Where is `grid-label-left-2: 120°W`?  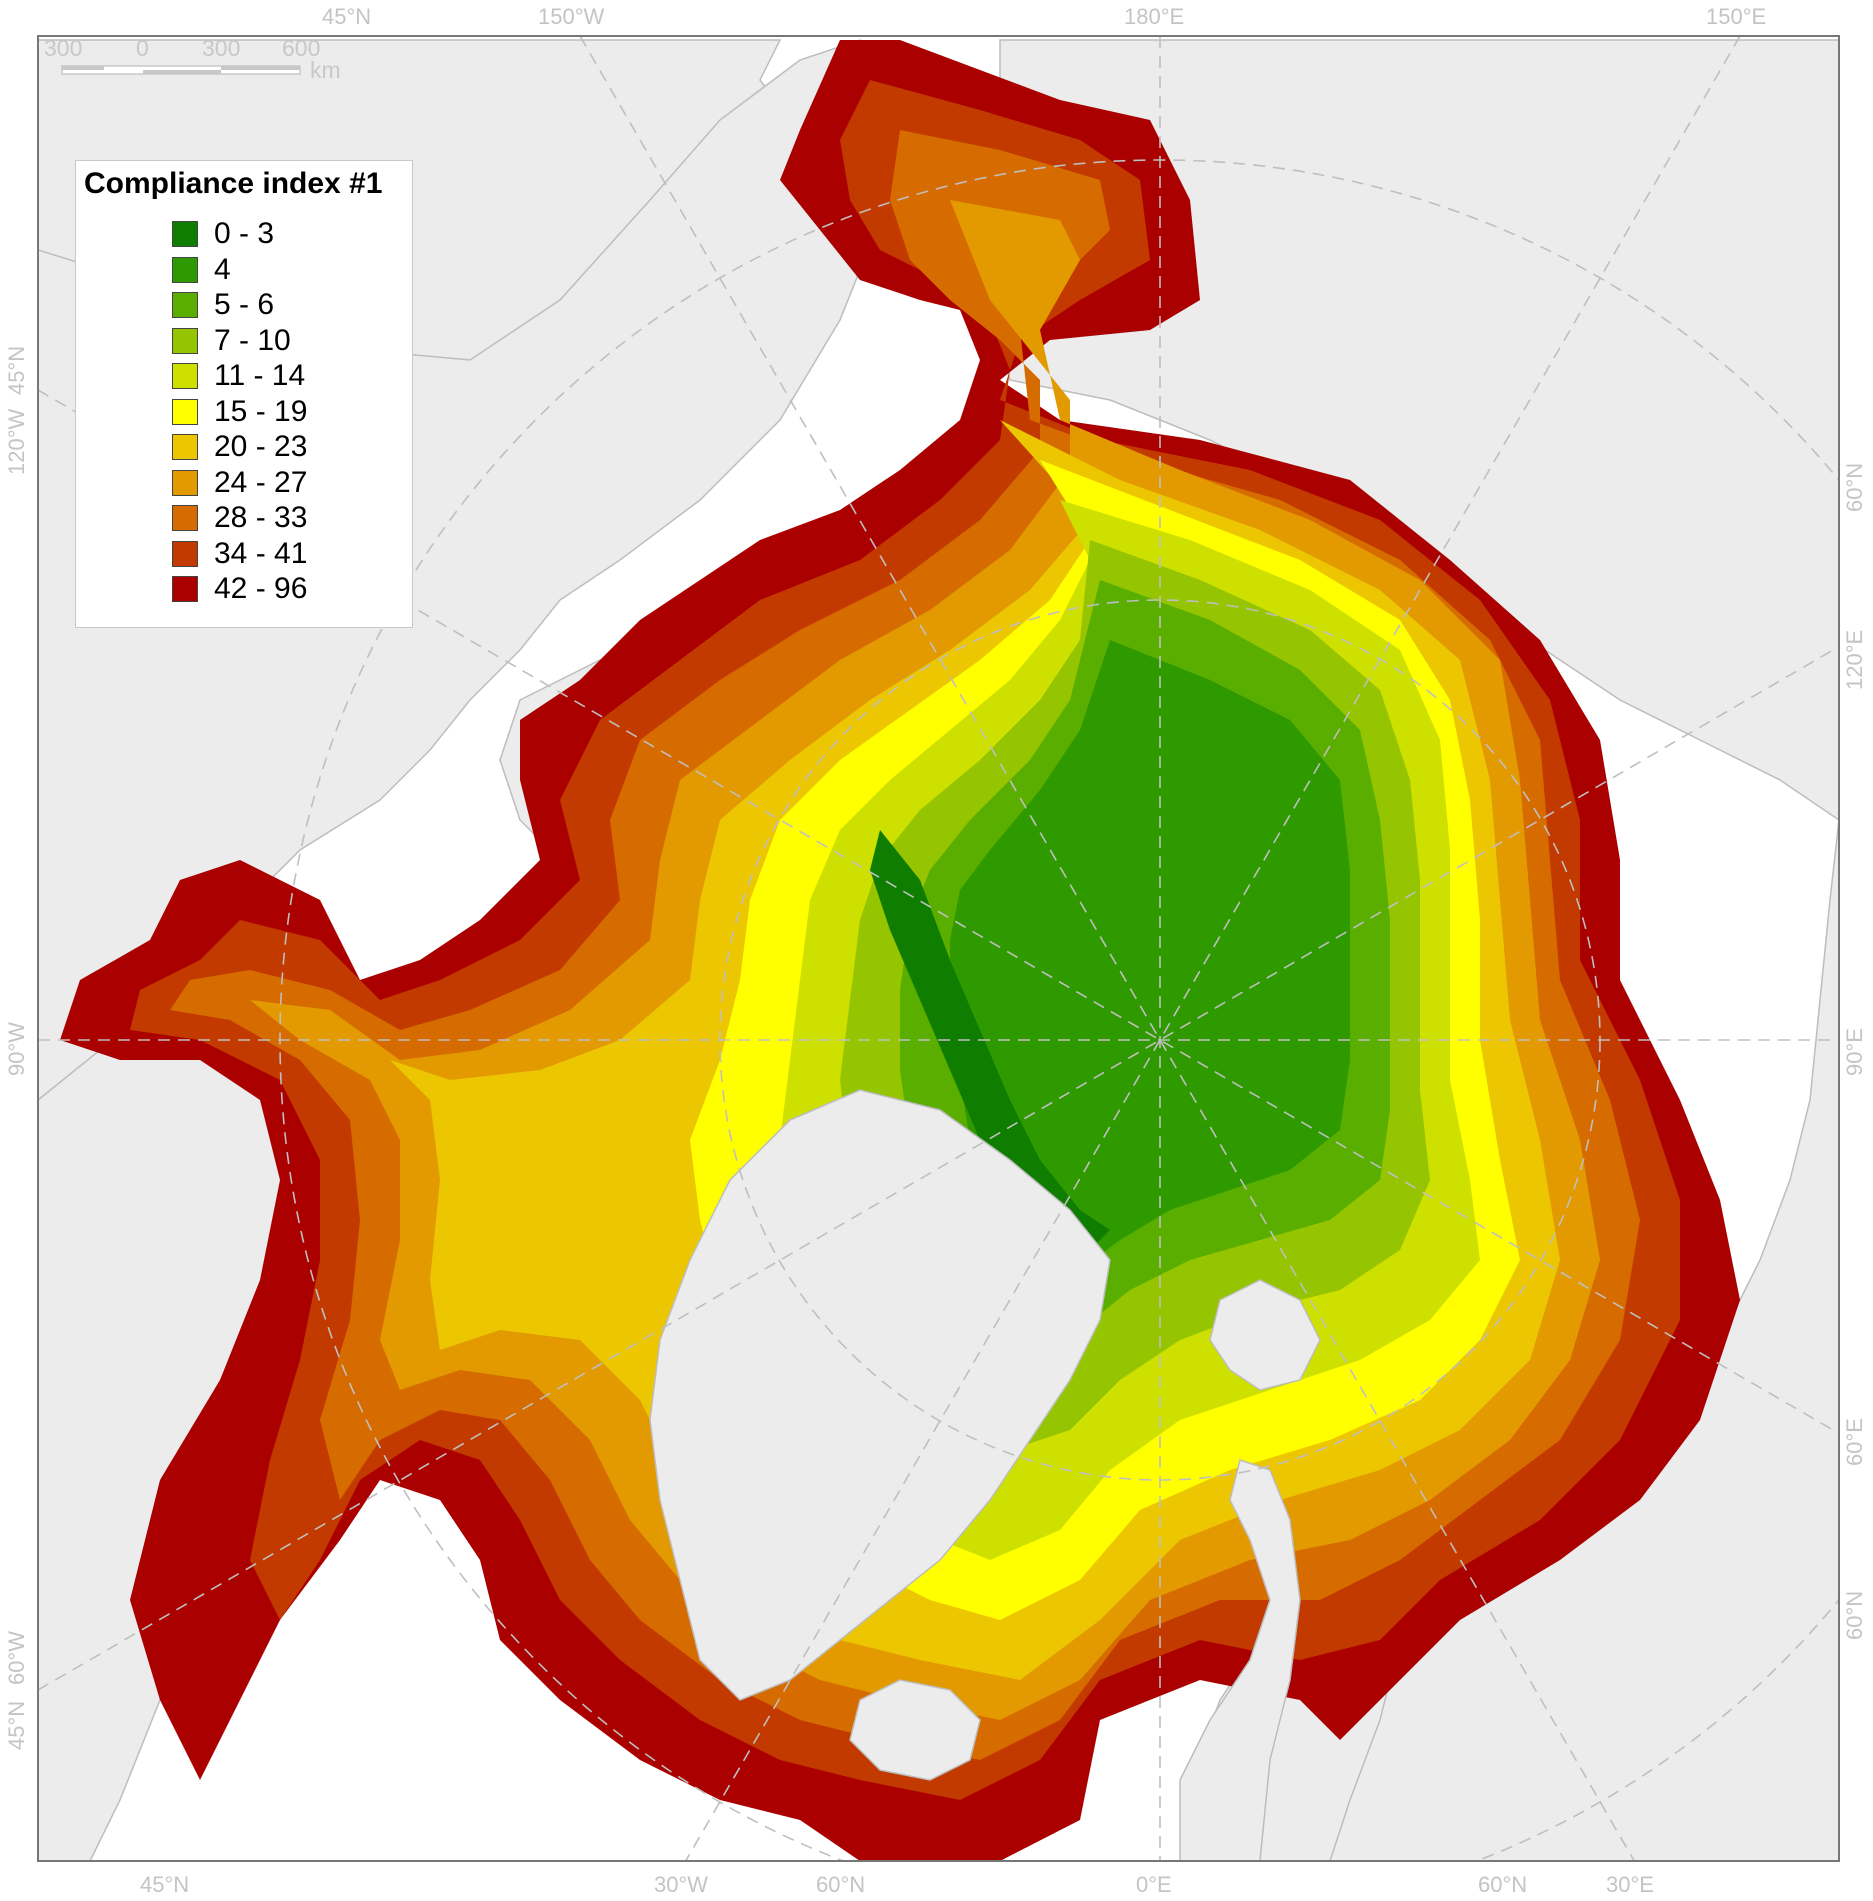 grid-label-left-2: 120°W is located at coordinates (16, 441).